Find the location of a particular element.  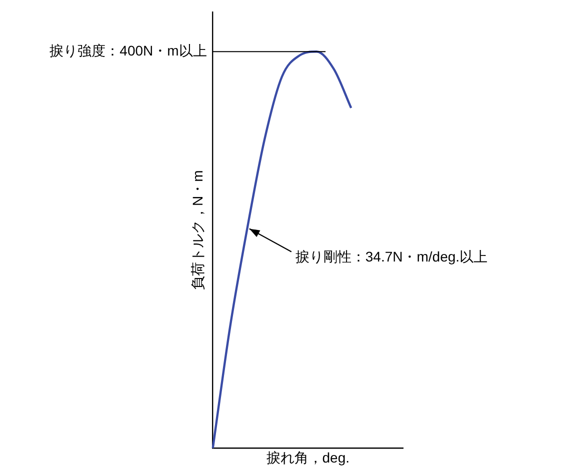

y-axis-title: 負荷トルク，N・m is located at coordinates (197, 230).